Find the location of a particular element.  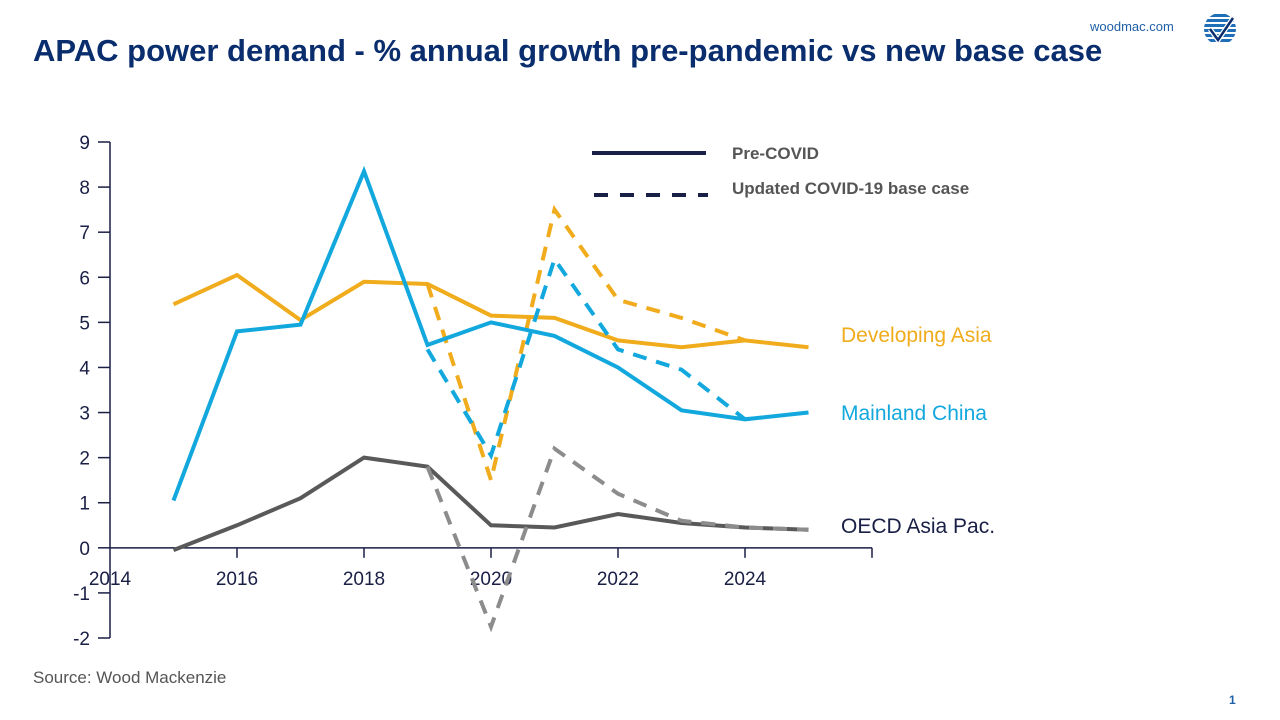

website-link: woodmac.com is located at coordinates (1132, 26).